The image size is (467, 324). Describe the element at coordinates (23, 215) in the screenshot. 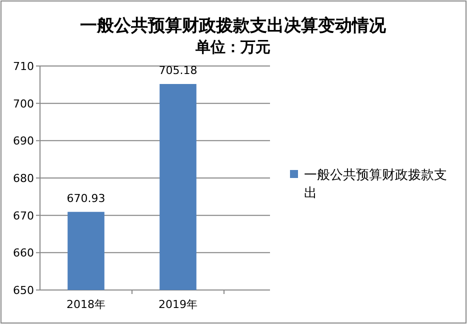

I see `ytick: 670` at that location.